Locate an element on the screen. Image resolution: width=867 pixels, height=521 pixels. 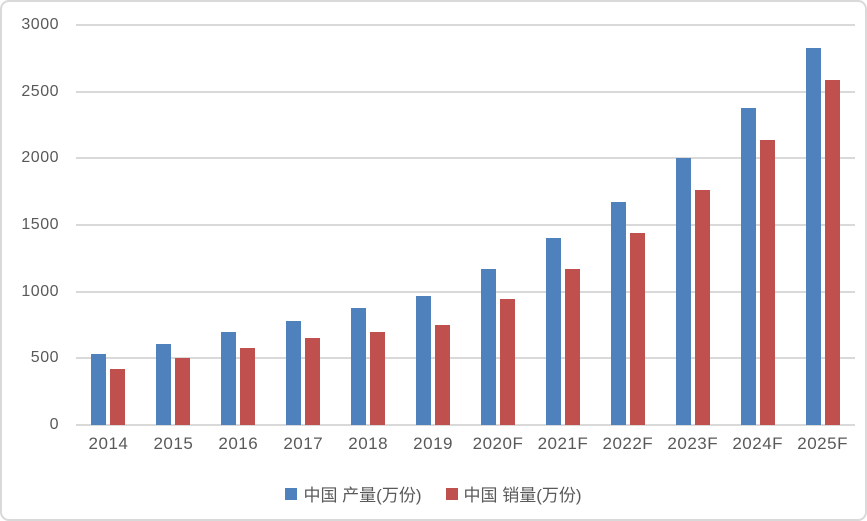
bar-group-2023F is located at coordinates (692, 225).